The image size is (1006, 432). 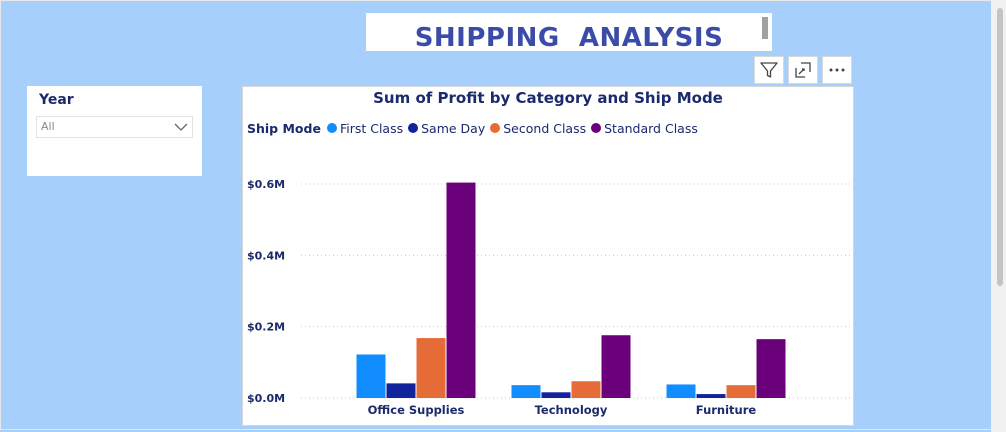 I want to click on filter-button, so click(x=769, y=70).